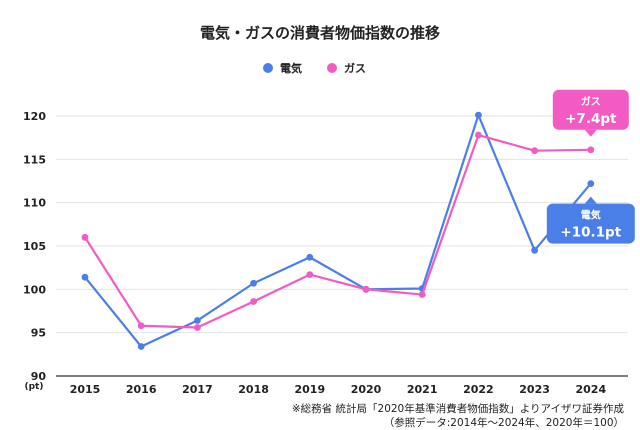 The image size is (640, 430). I want to click on y-axis-unit: (pt), so click(34, 387).